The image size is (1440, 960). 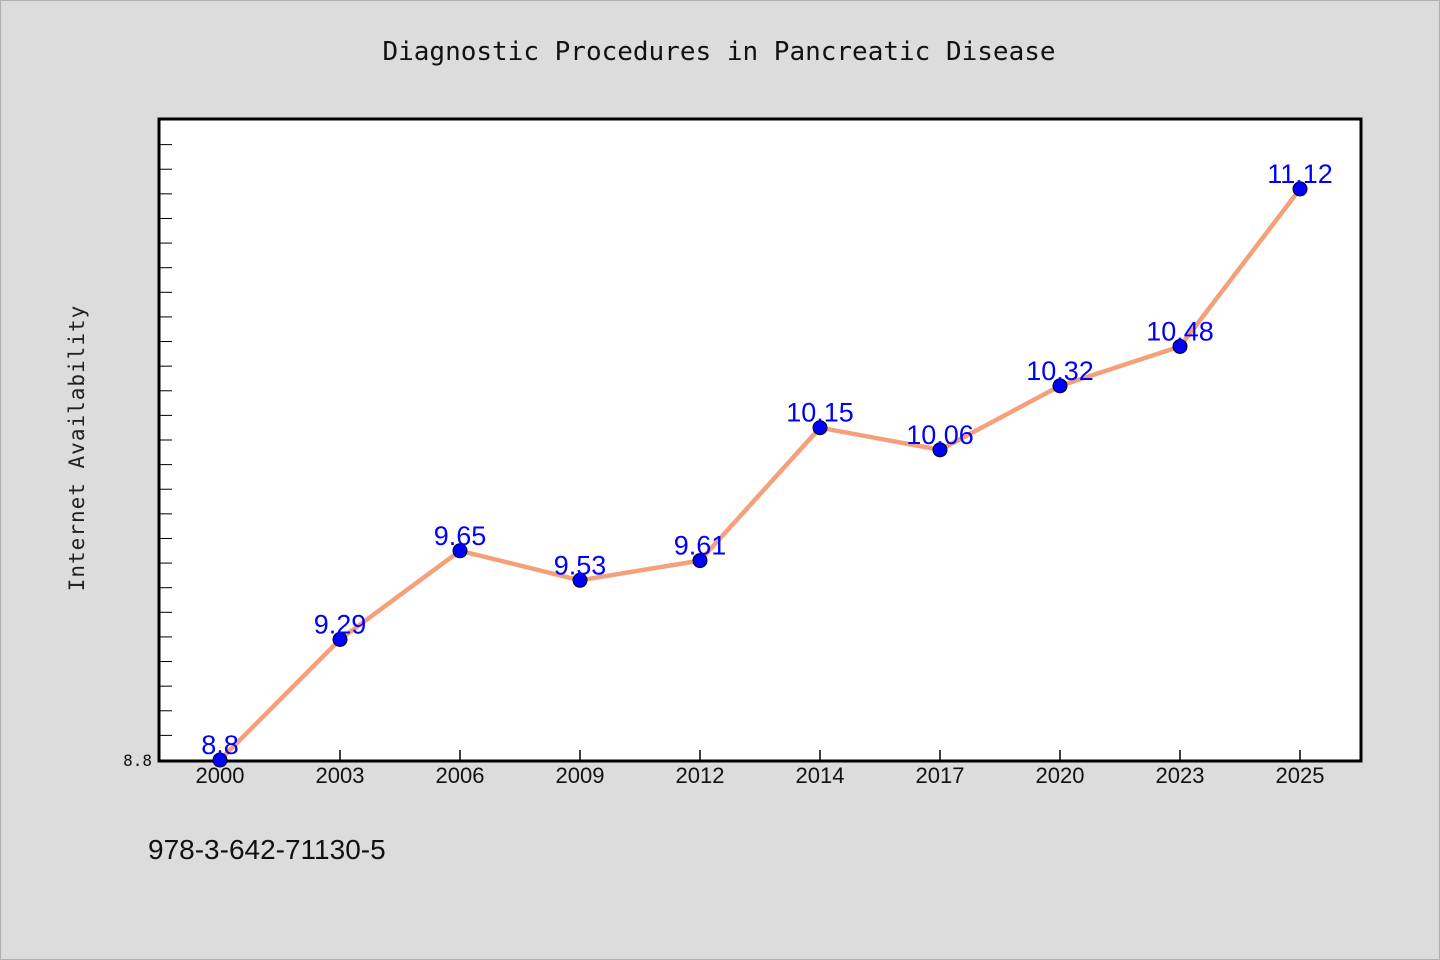 I want to click on data-label: 9.65, so click(x=460, y=536).